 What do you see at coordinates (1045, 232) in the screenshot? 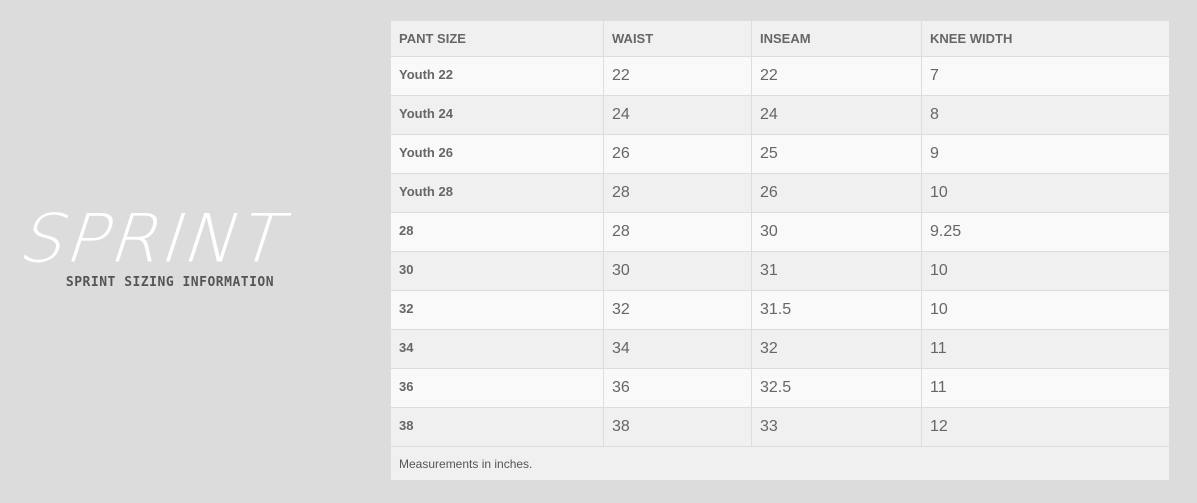
I see `cell-knee-width: 9.25` at bounding box center [1045, 232].